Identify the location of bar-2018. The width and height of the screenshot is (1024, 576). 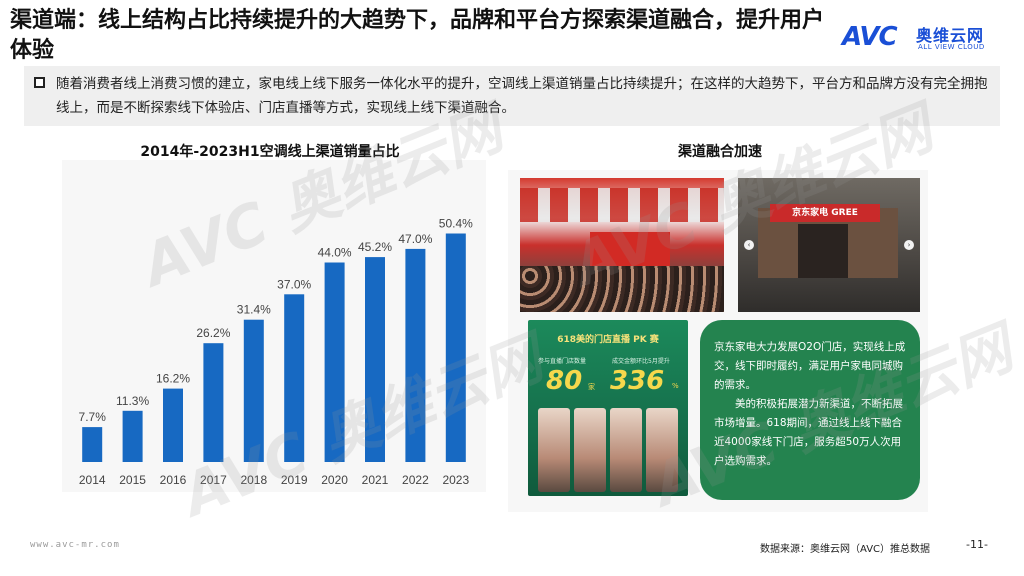
(253, 390).